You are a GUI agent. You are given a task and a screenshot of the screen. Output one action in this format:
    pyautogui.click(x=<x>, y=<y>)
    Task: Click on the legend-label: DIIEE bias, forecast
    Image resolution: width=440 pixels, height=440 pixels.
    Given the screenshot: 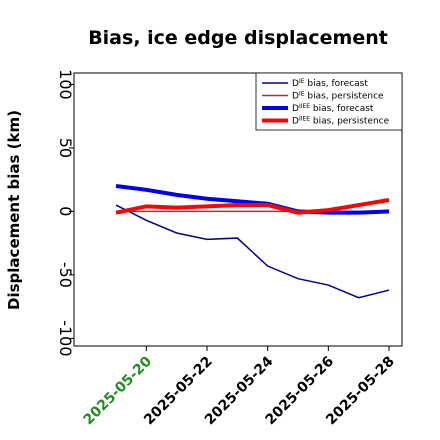 What is the action you would take?
    pyautogui.click(x=333, y=108)
    